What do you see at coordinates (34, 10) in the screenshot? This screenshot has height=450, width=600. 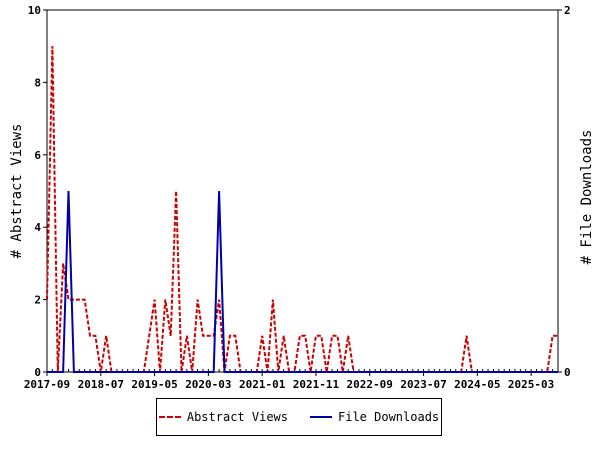 I see `y-tick-label: 10` at bounding box center [34, 10].